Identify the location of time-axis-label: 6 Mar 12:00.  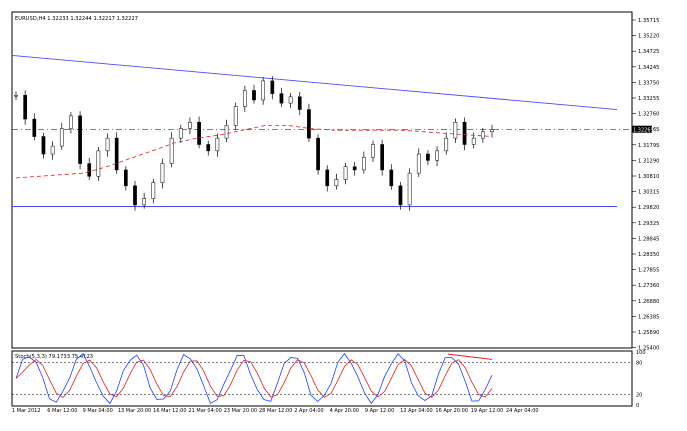
(62, 411).